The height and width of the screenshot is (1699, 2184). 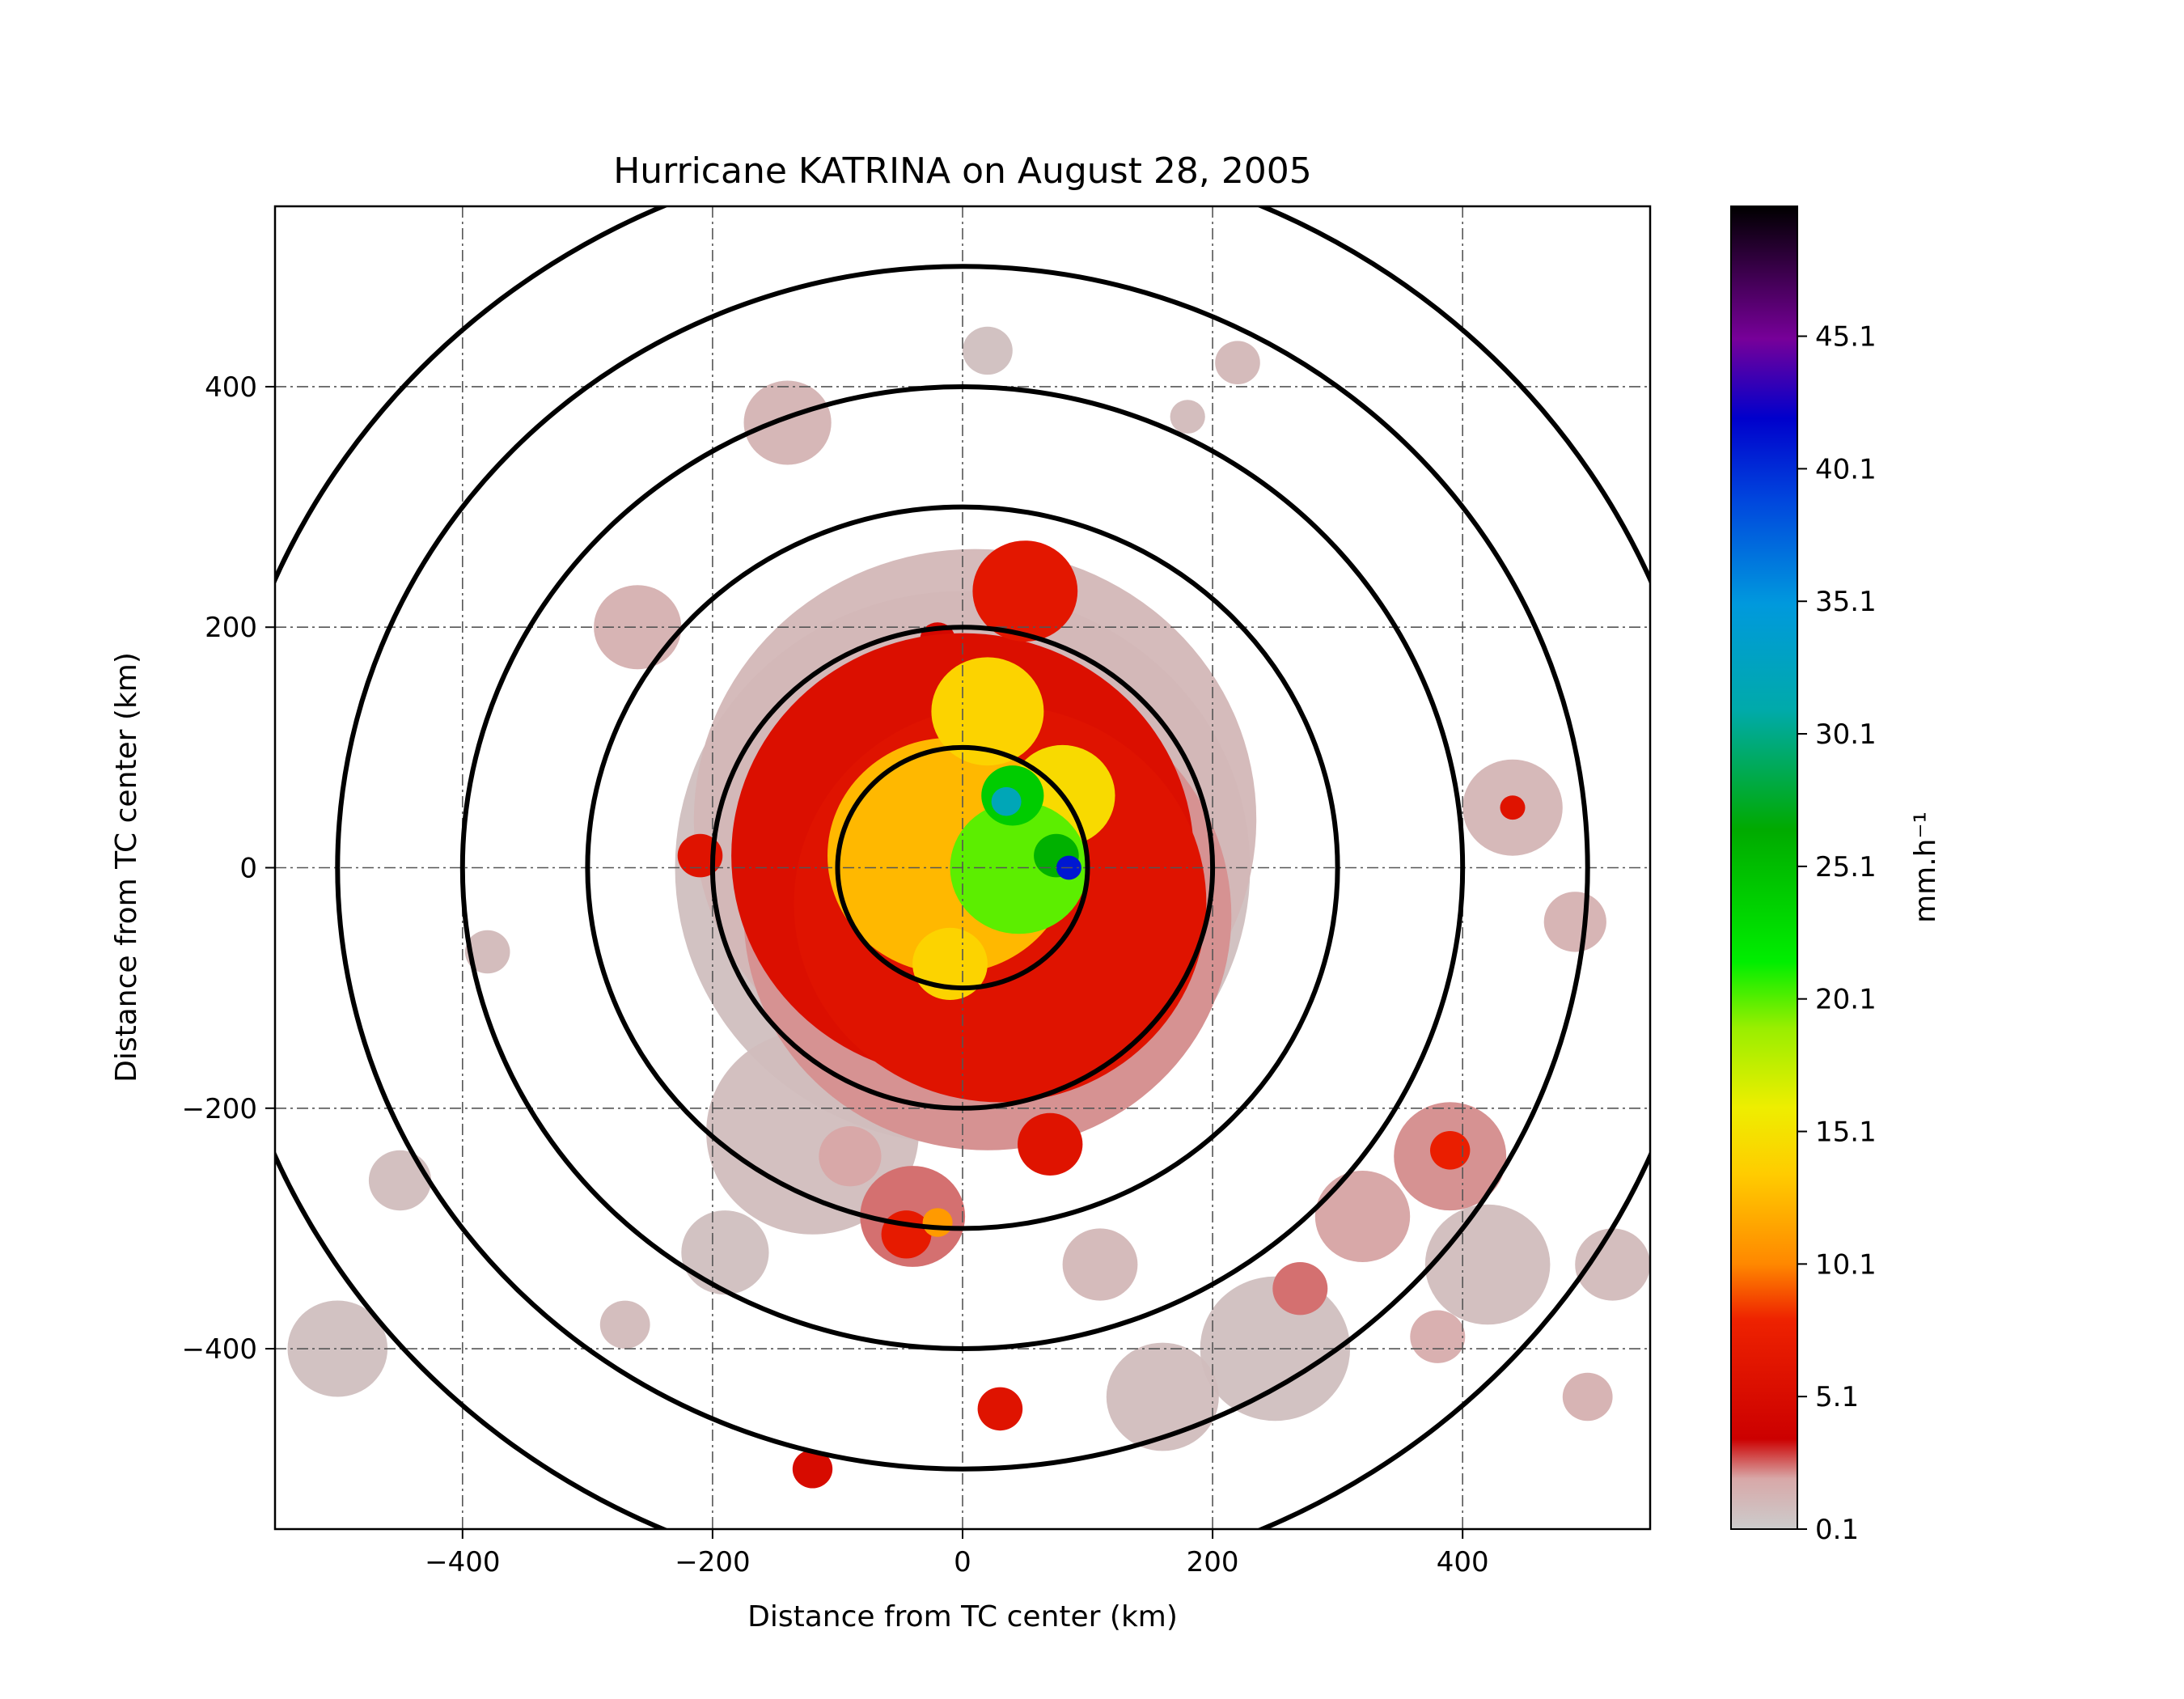 I want to click on x-tick-label: 400, so click(x=1463, y=1562).